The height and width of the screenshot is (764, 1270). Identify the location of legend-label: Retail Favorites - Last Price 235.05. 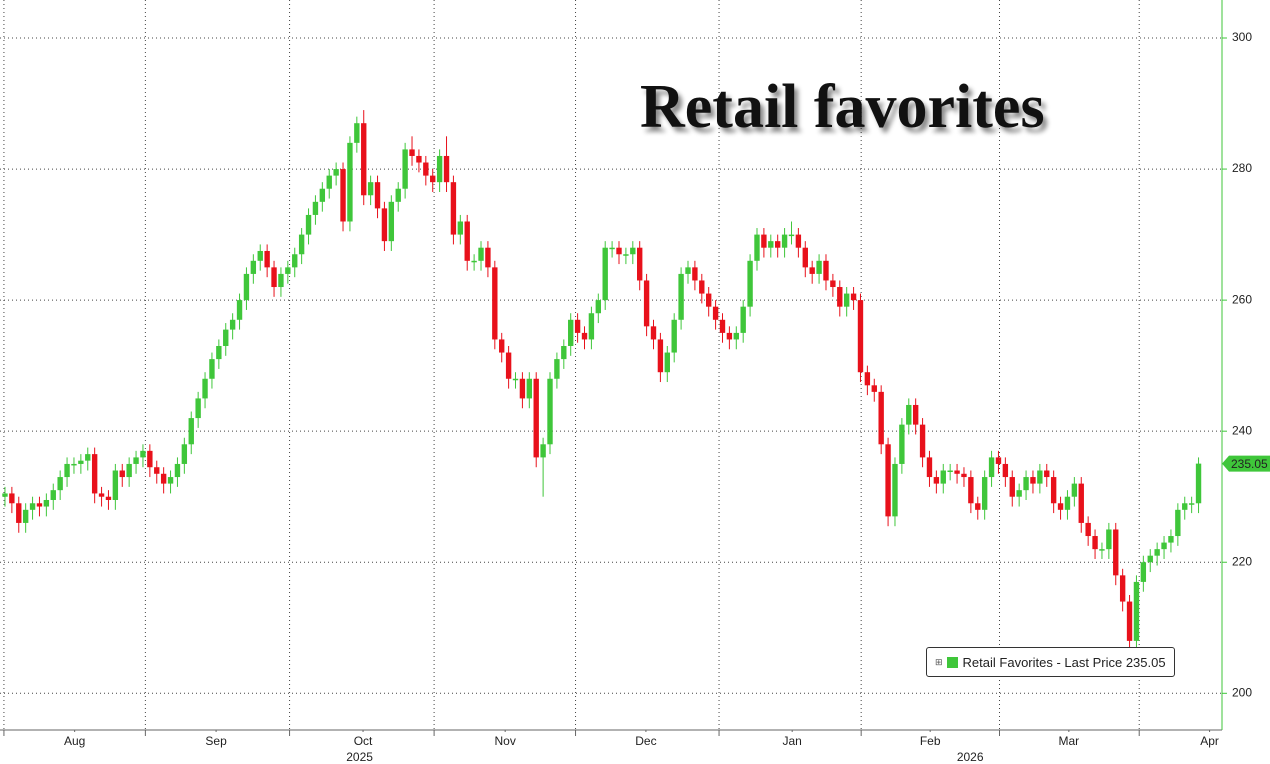
(1064, 662).